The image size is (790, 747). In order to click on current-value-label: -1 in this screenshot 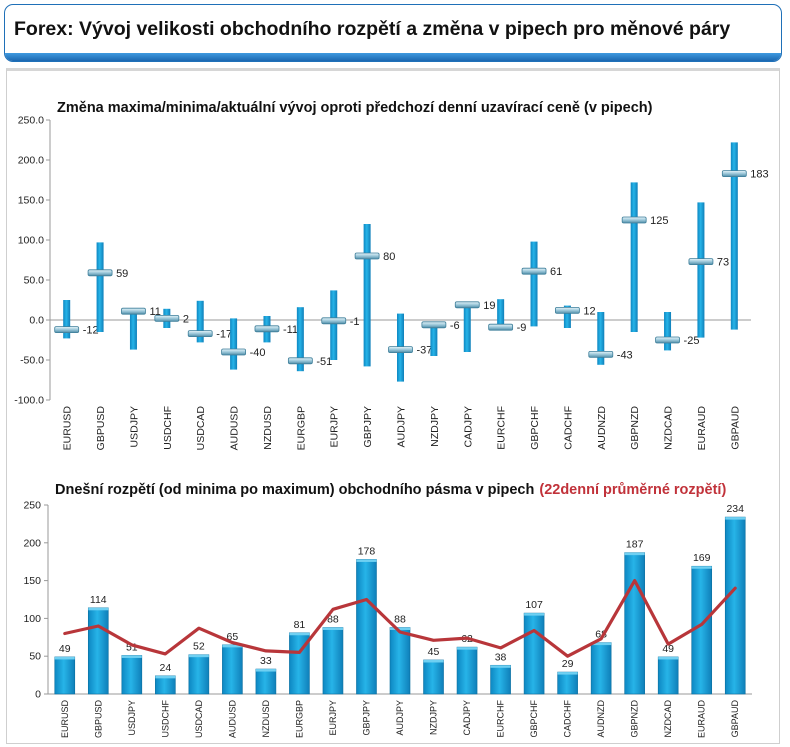, I will do `click(355, 322)`.